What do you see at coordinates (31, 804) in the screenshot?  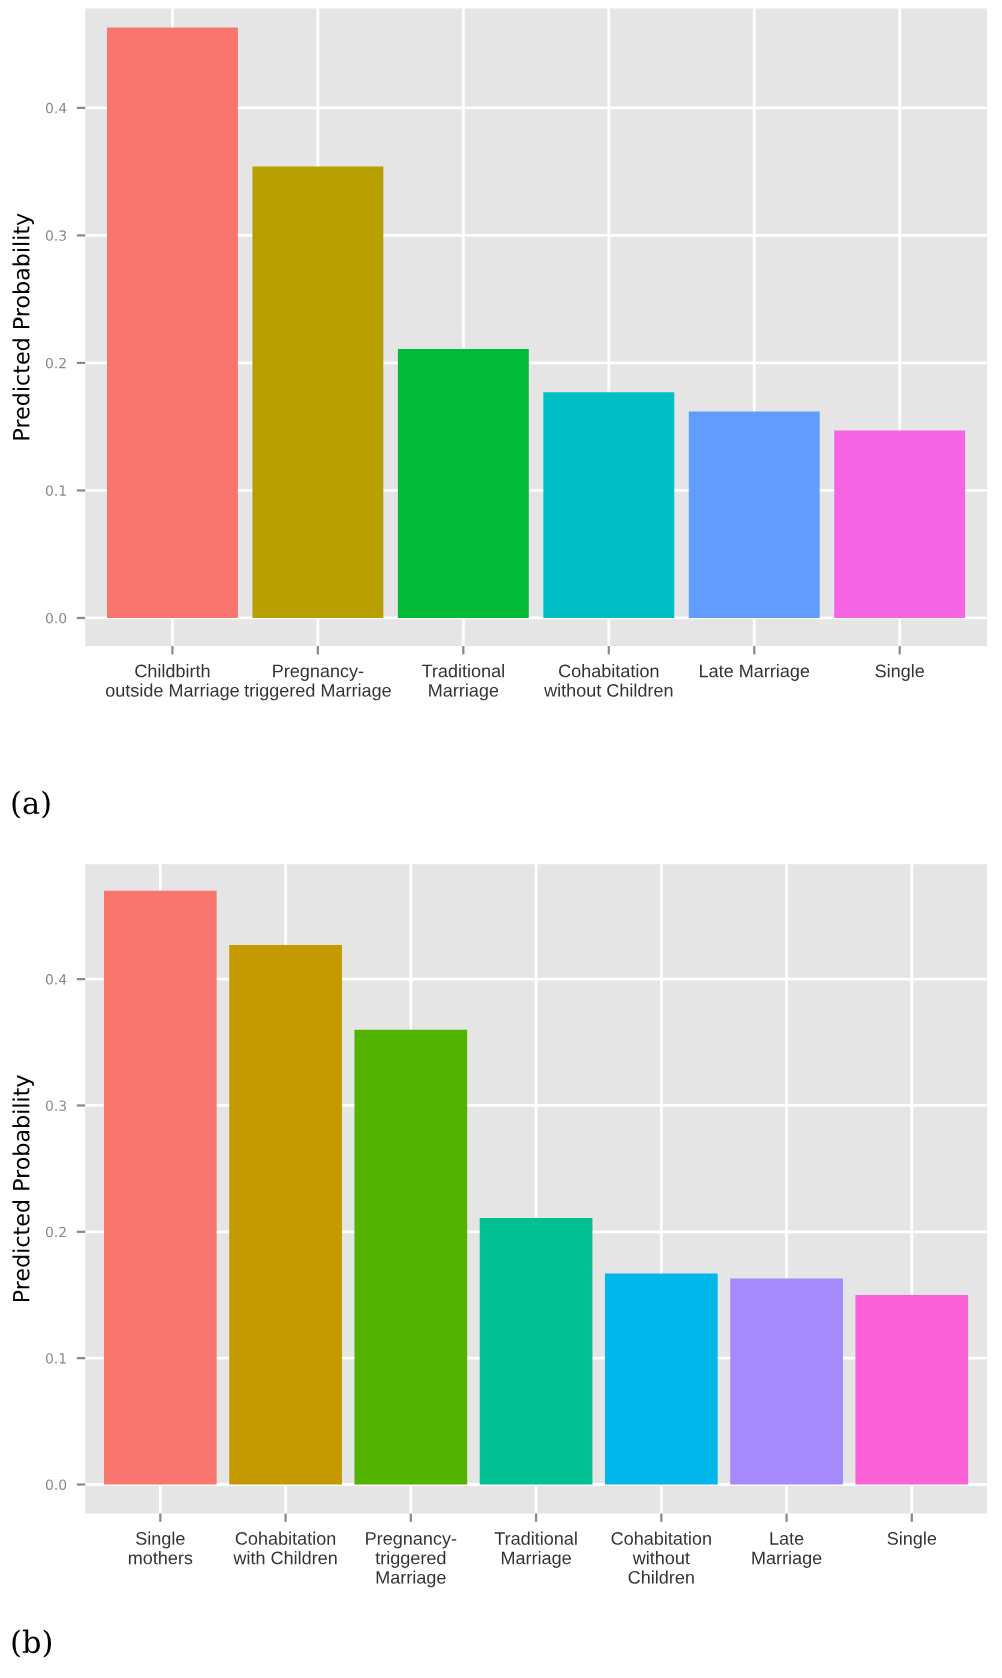 I see `text: (a)` at bounding box center [31, 804].